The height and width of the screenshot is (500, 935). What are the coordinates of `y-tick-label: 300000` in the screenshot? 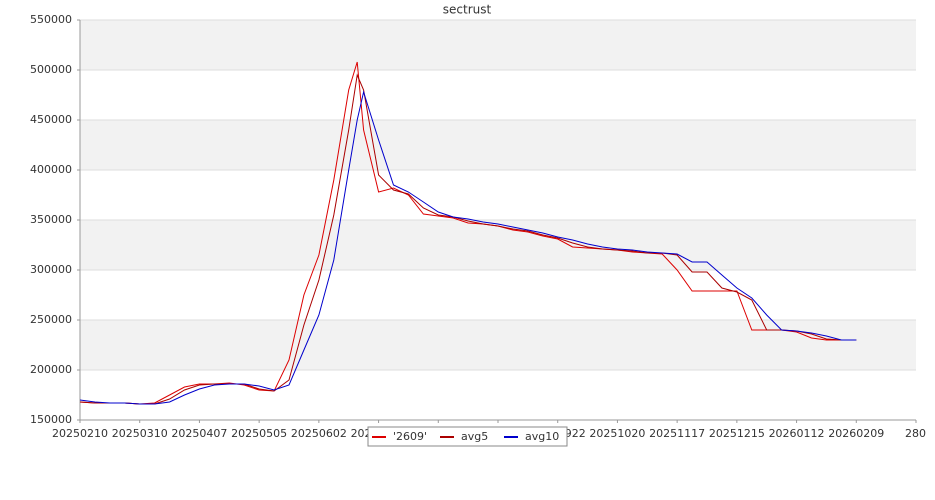 It's located at (51, 269).